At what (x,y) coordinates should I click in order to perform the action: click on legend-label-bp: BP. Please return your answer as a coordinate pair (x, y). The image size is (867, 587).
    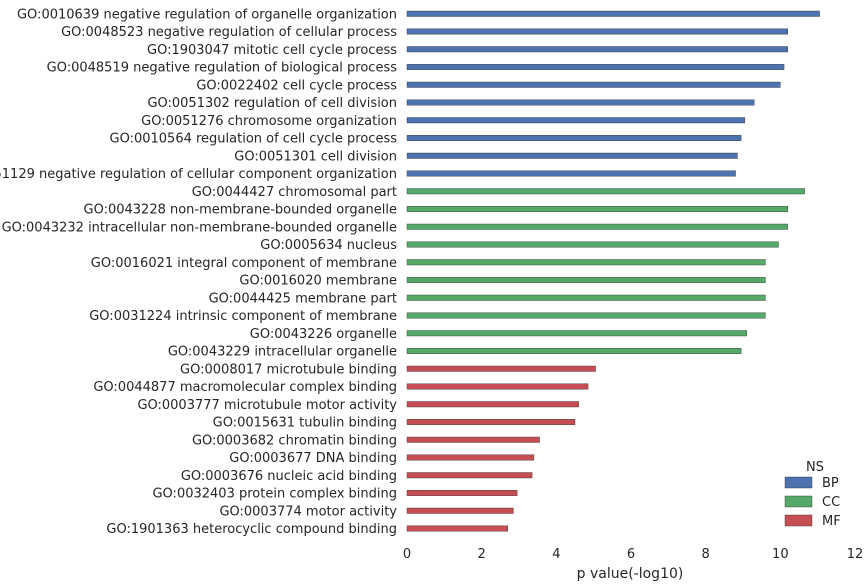
    Looking at the image, I should click on (830, 483).